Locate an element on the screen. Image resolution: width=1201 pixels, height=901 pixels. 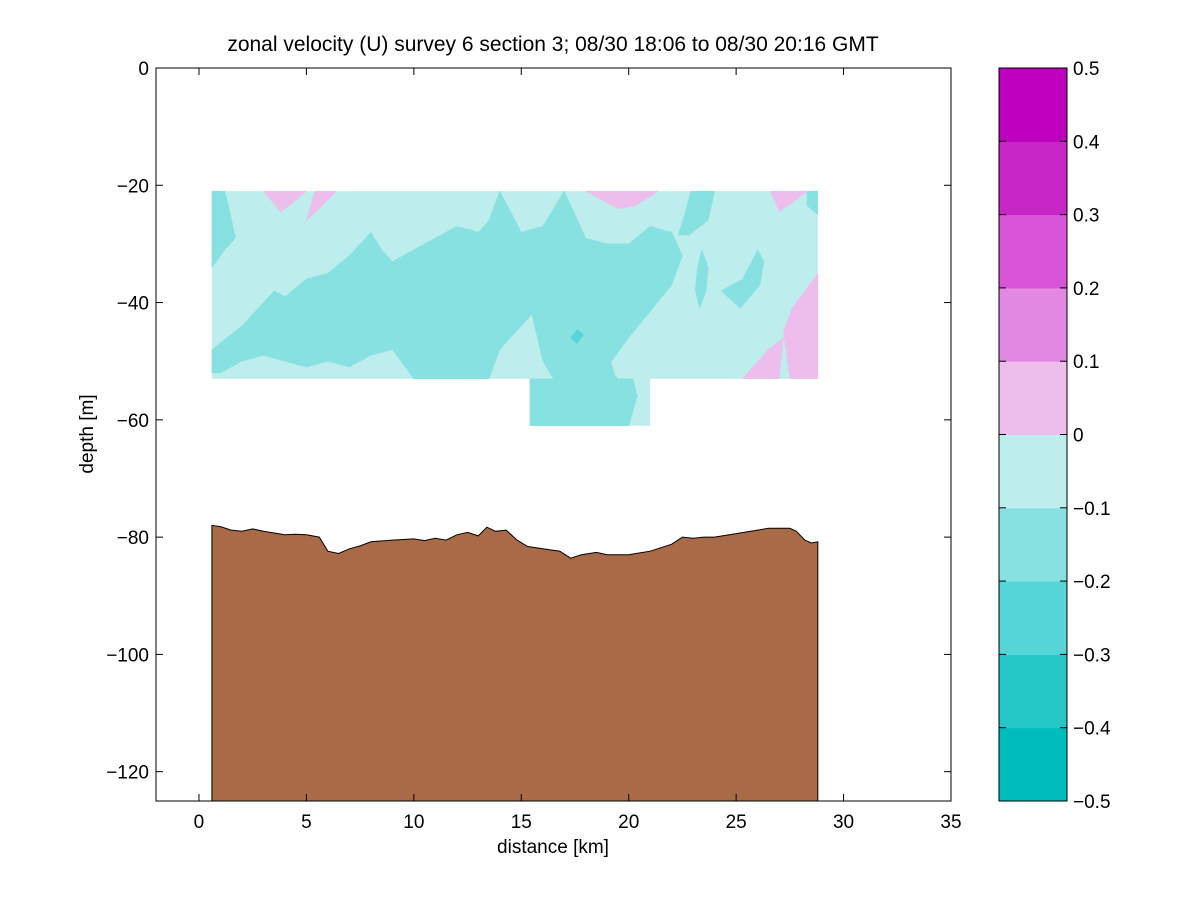
x-tick-label-7: 35 is located at coordinates (950, 822).